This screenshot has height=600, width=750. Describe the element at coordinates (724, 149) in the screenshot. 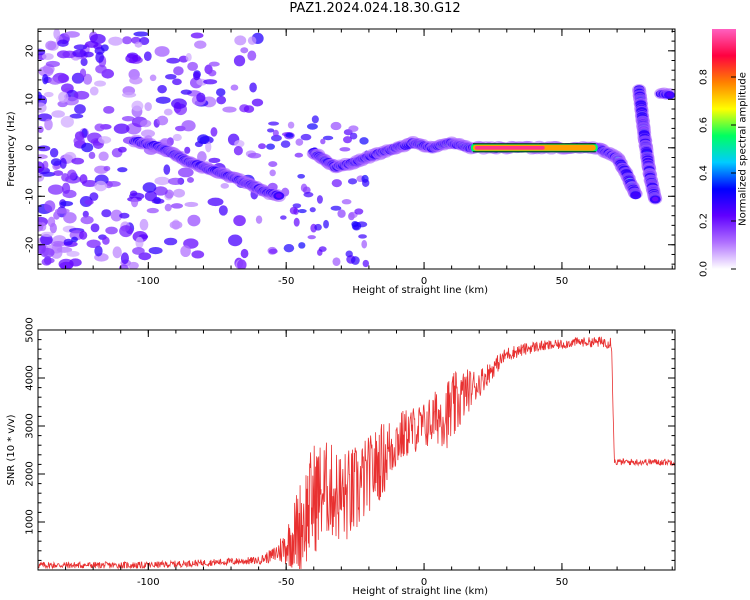

I see `colorbar-fill` at that location.